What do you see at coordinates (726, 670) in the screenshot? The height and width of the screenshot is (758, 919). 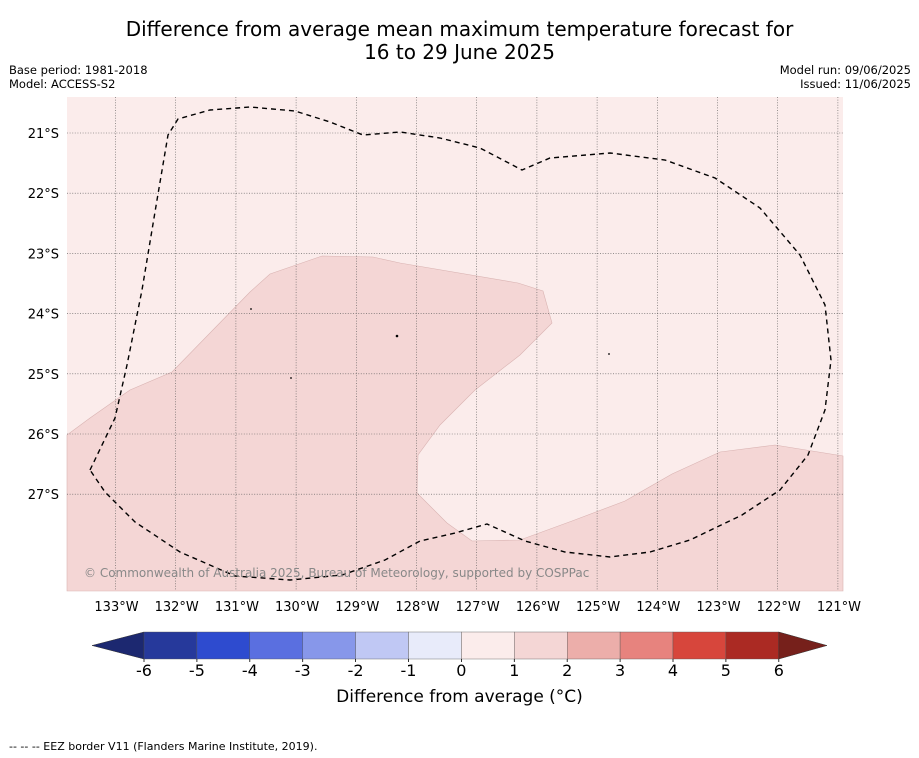 I see `colorbar-tick-label: 5` at bounding box center [726, 670].